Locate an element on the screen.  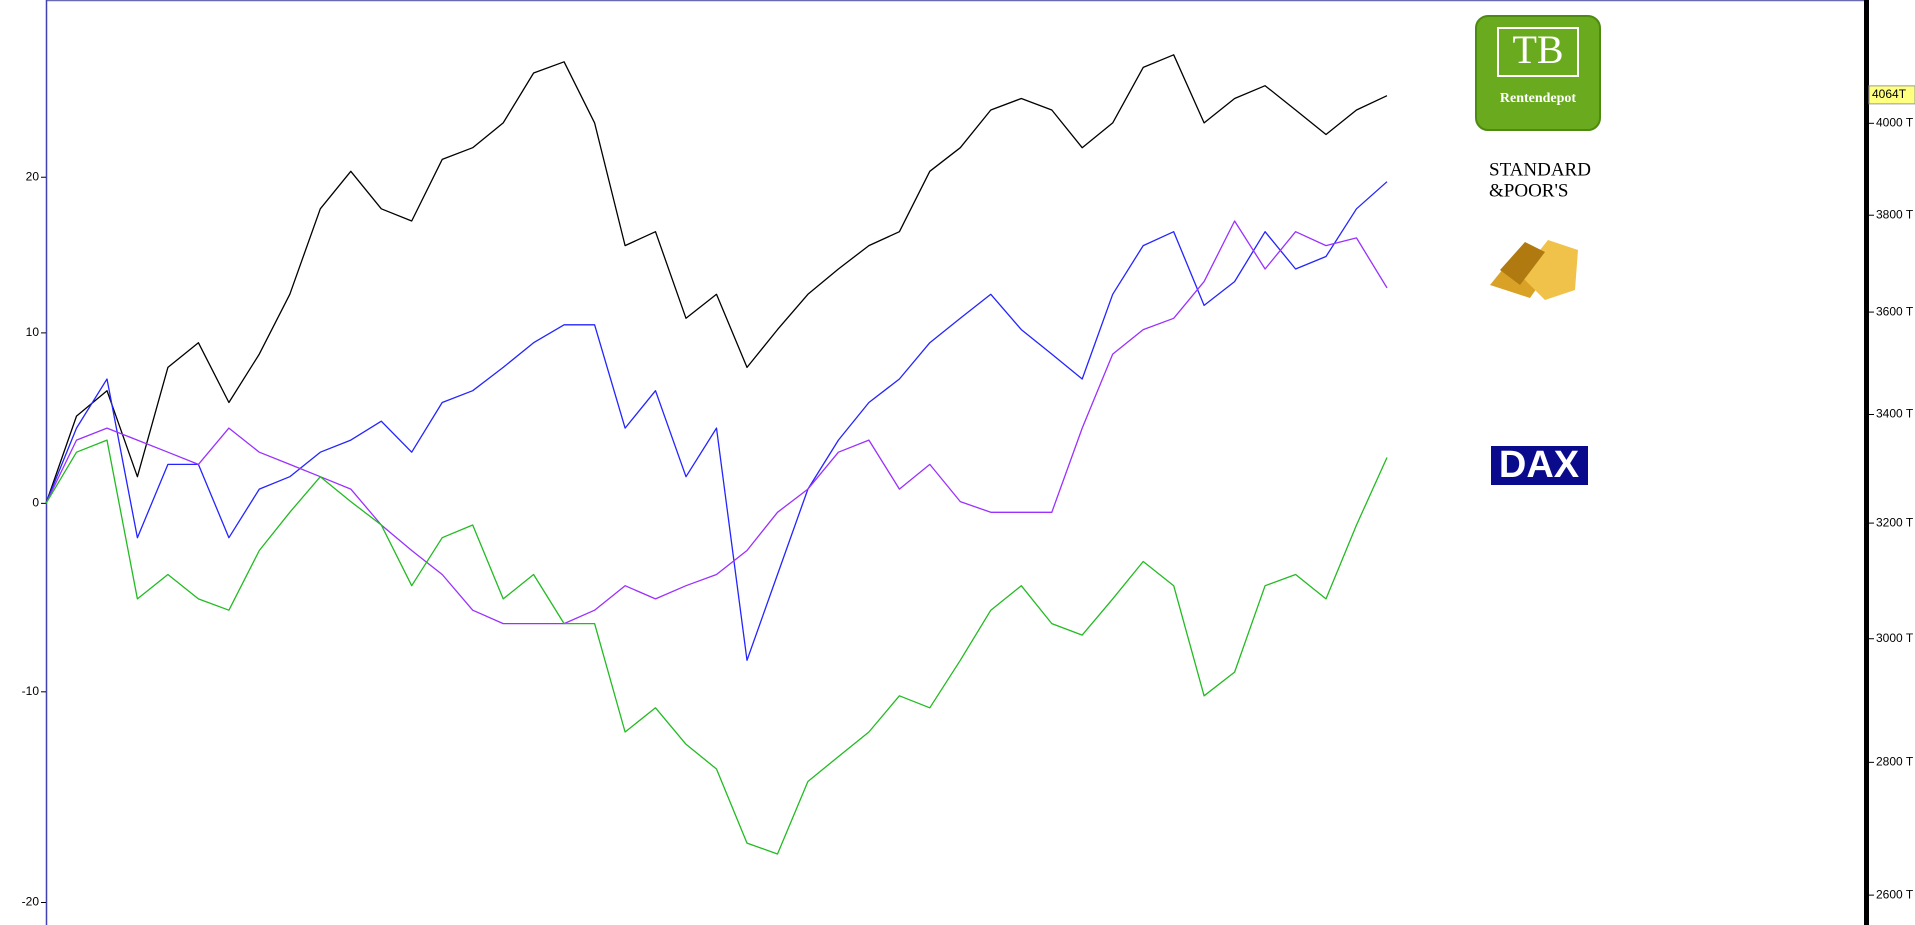
y2-tick-label: 4000 T is located at coordinates (1895, 122).